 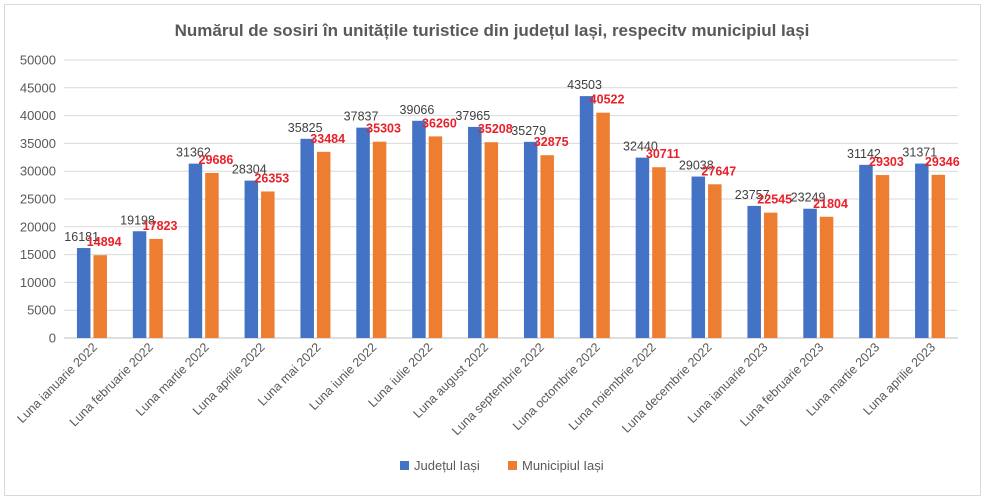 I want to click on data-label-municipiul: 32875, so click(x=551, y=142).